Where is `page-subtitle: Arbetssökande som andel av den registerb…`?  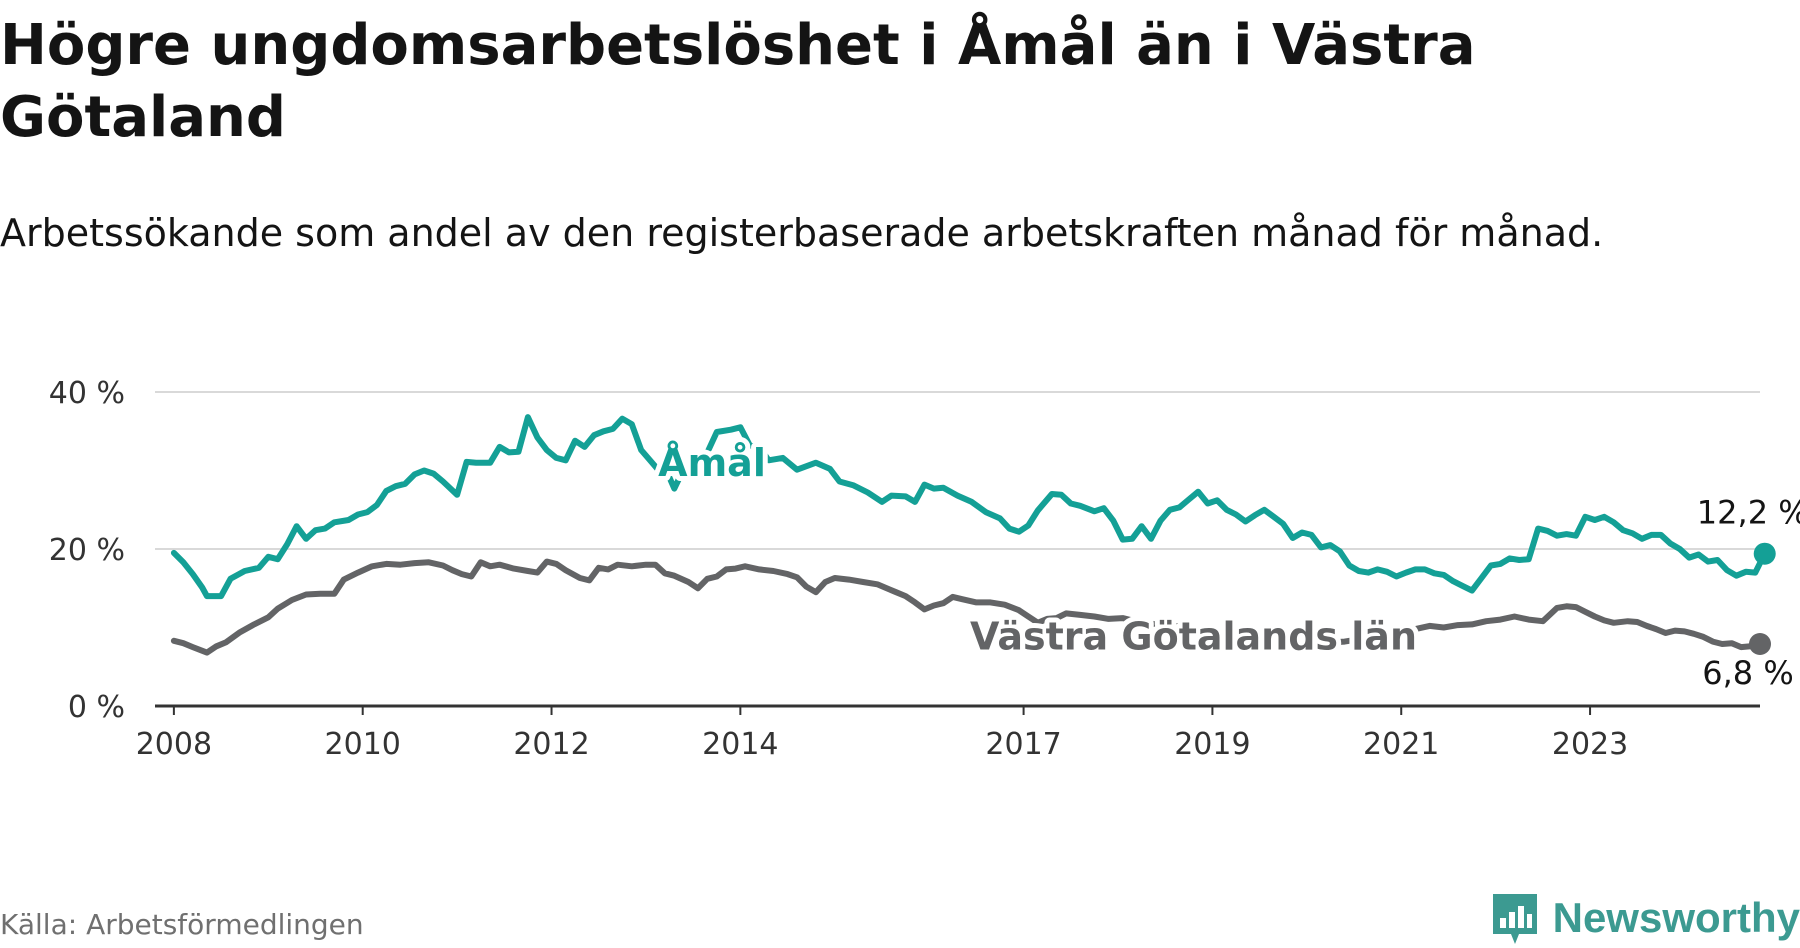
page-subtitle: Arbetssökande som andel av den registerb… is located at coordinates (802, 233).